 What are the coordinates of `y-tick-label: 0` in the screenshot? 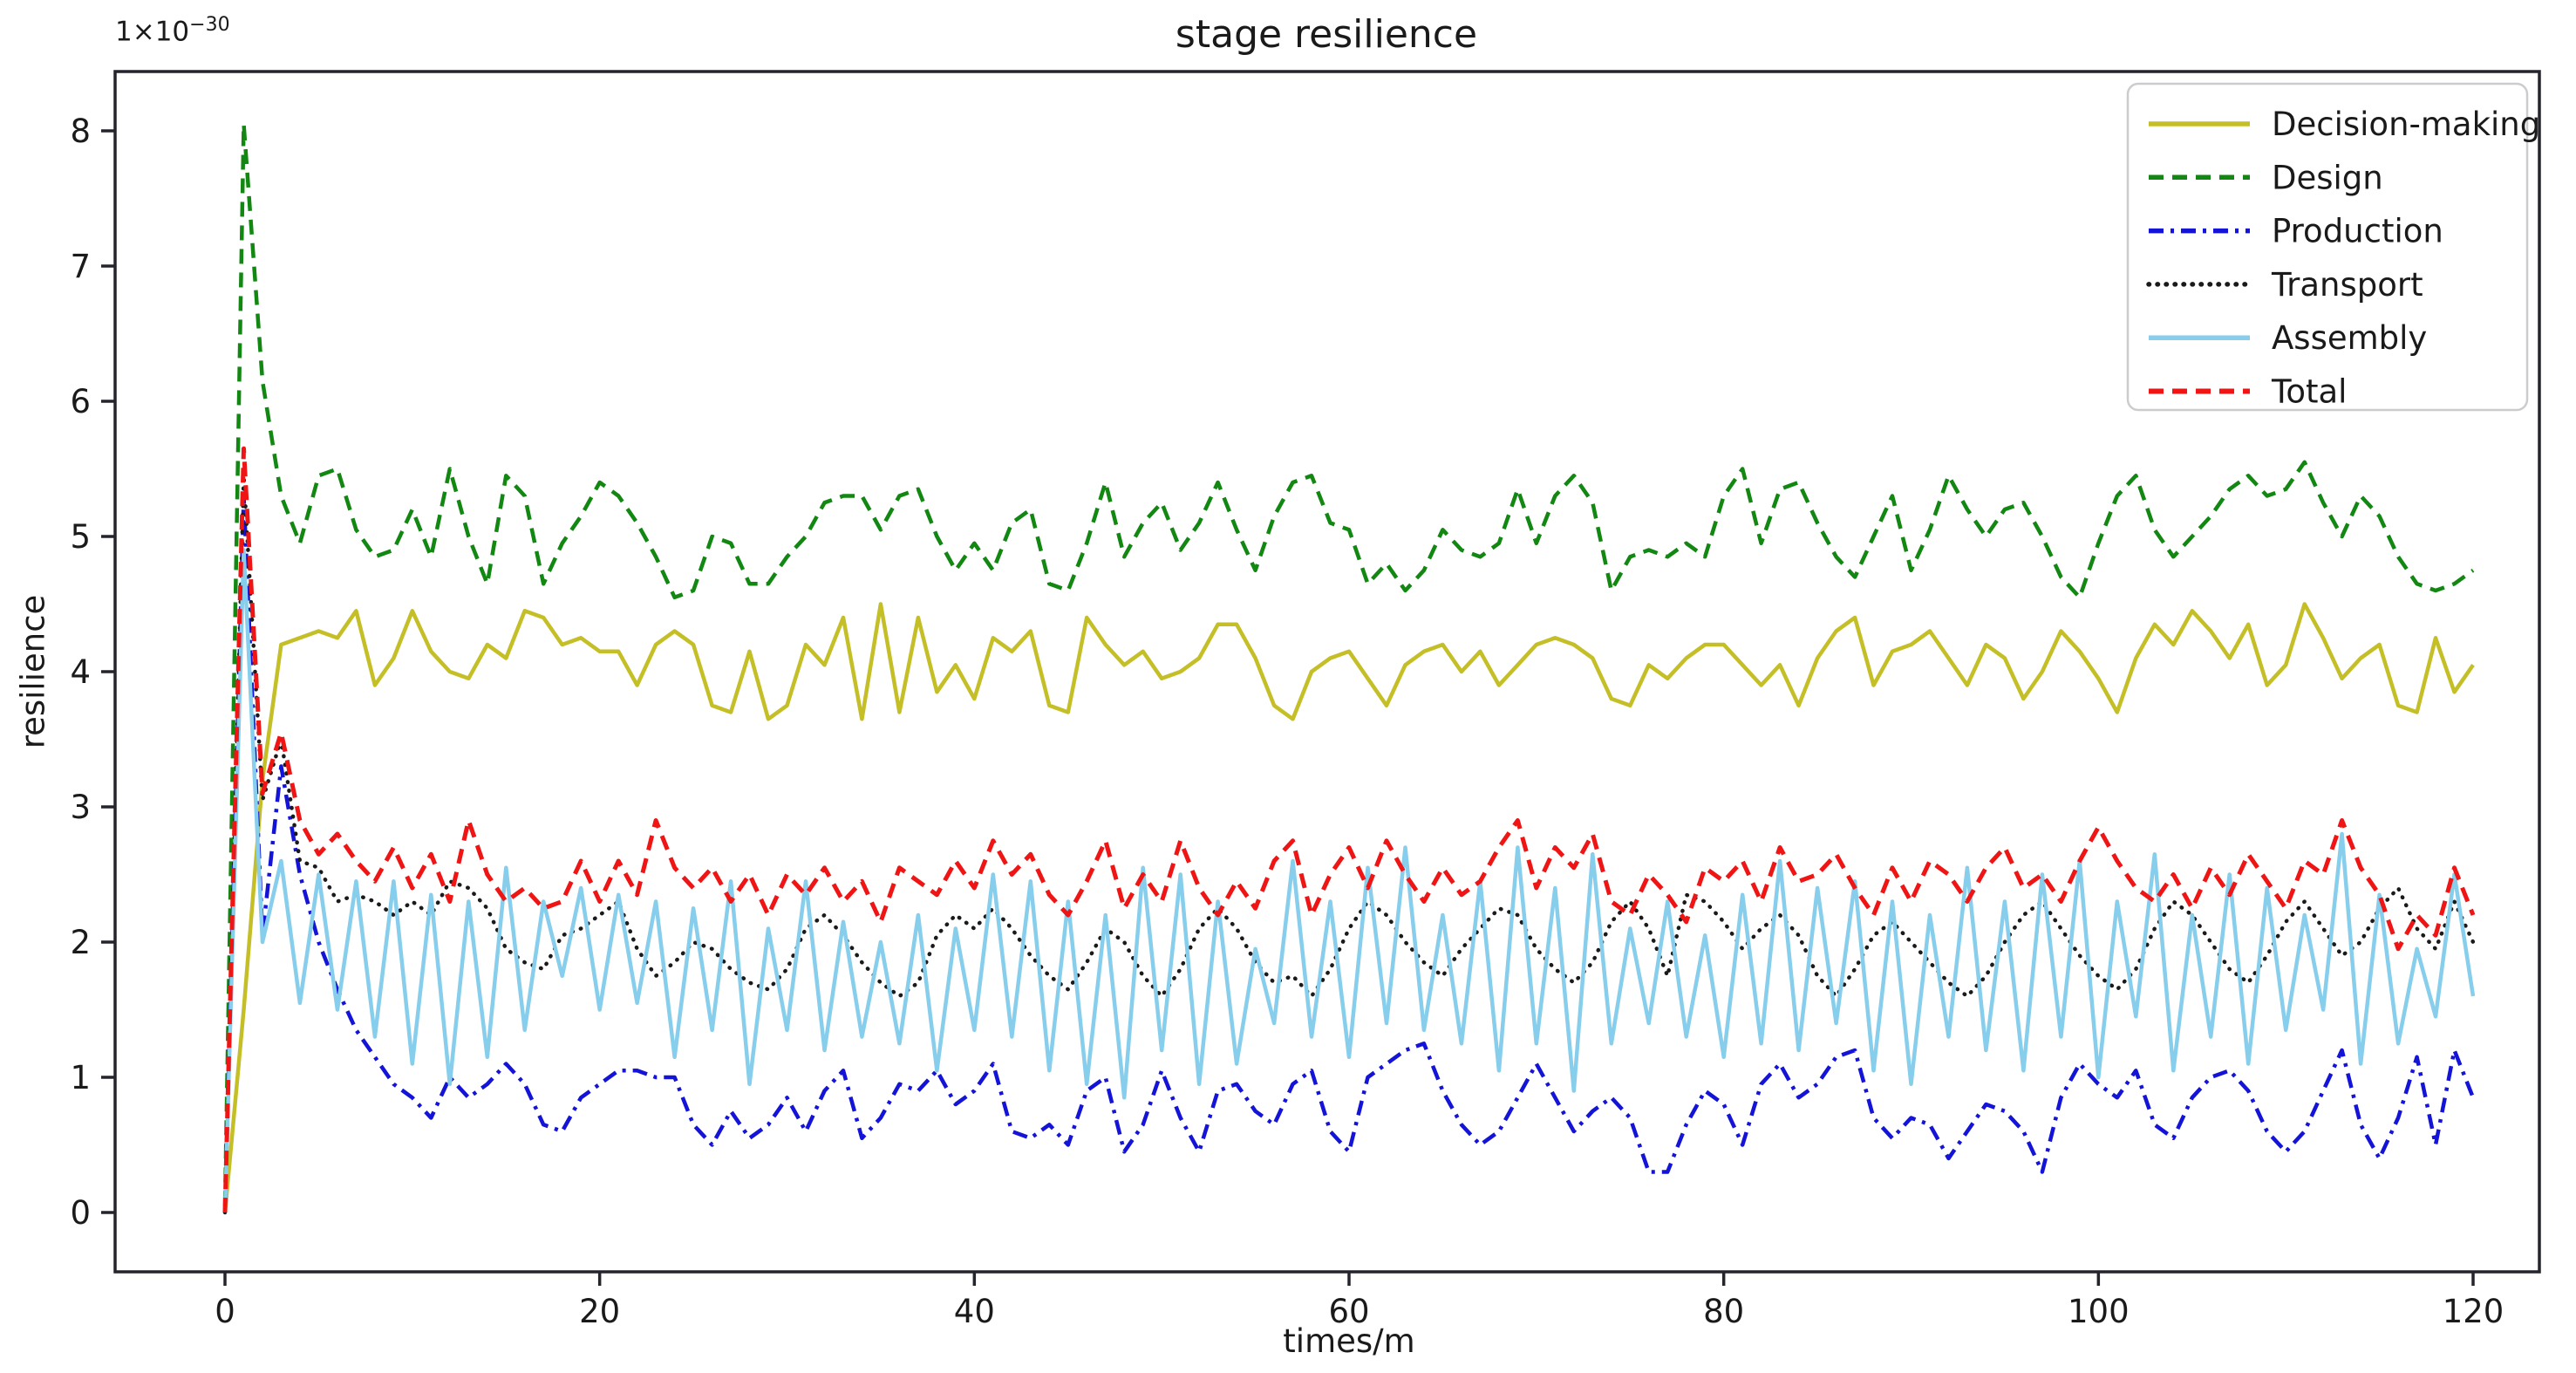 It's located at (81, 1213).